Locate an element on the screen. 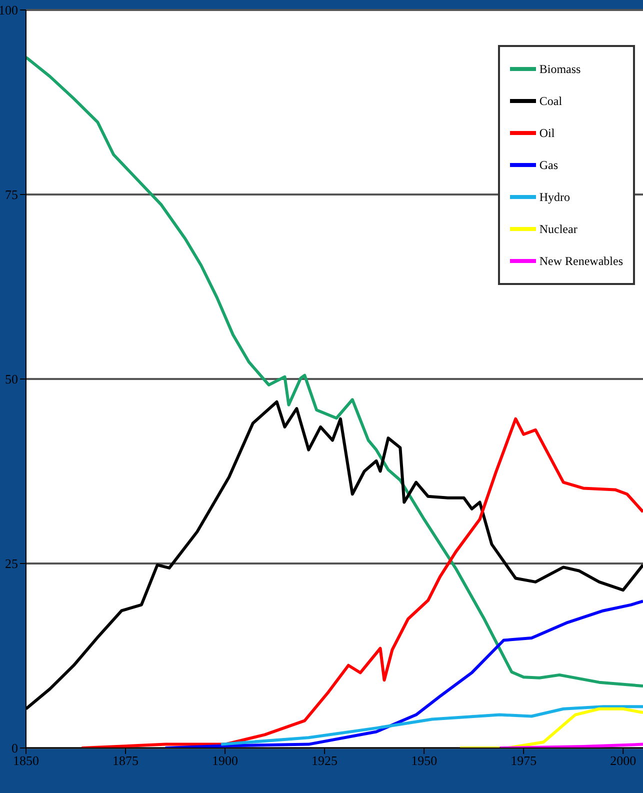 The image size is (643, 793). y-tick-label: 0 is located at coordinates (15, 748).